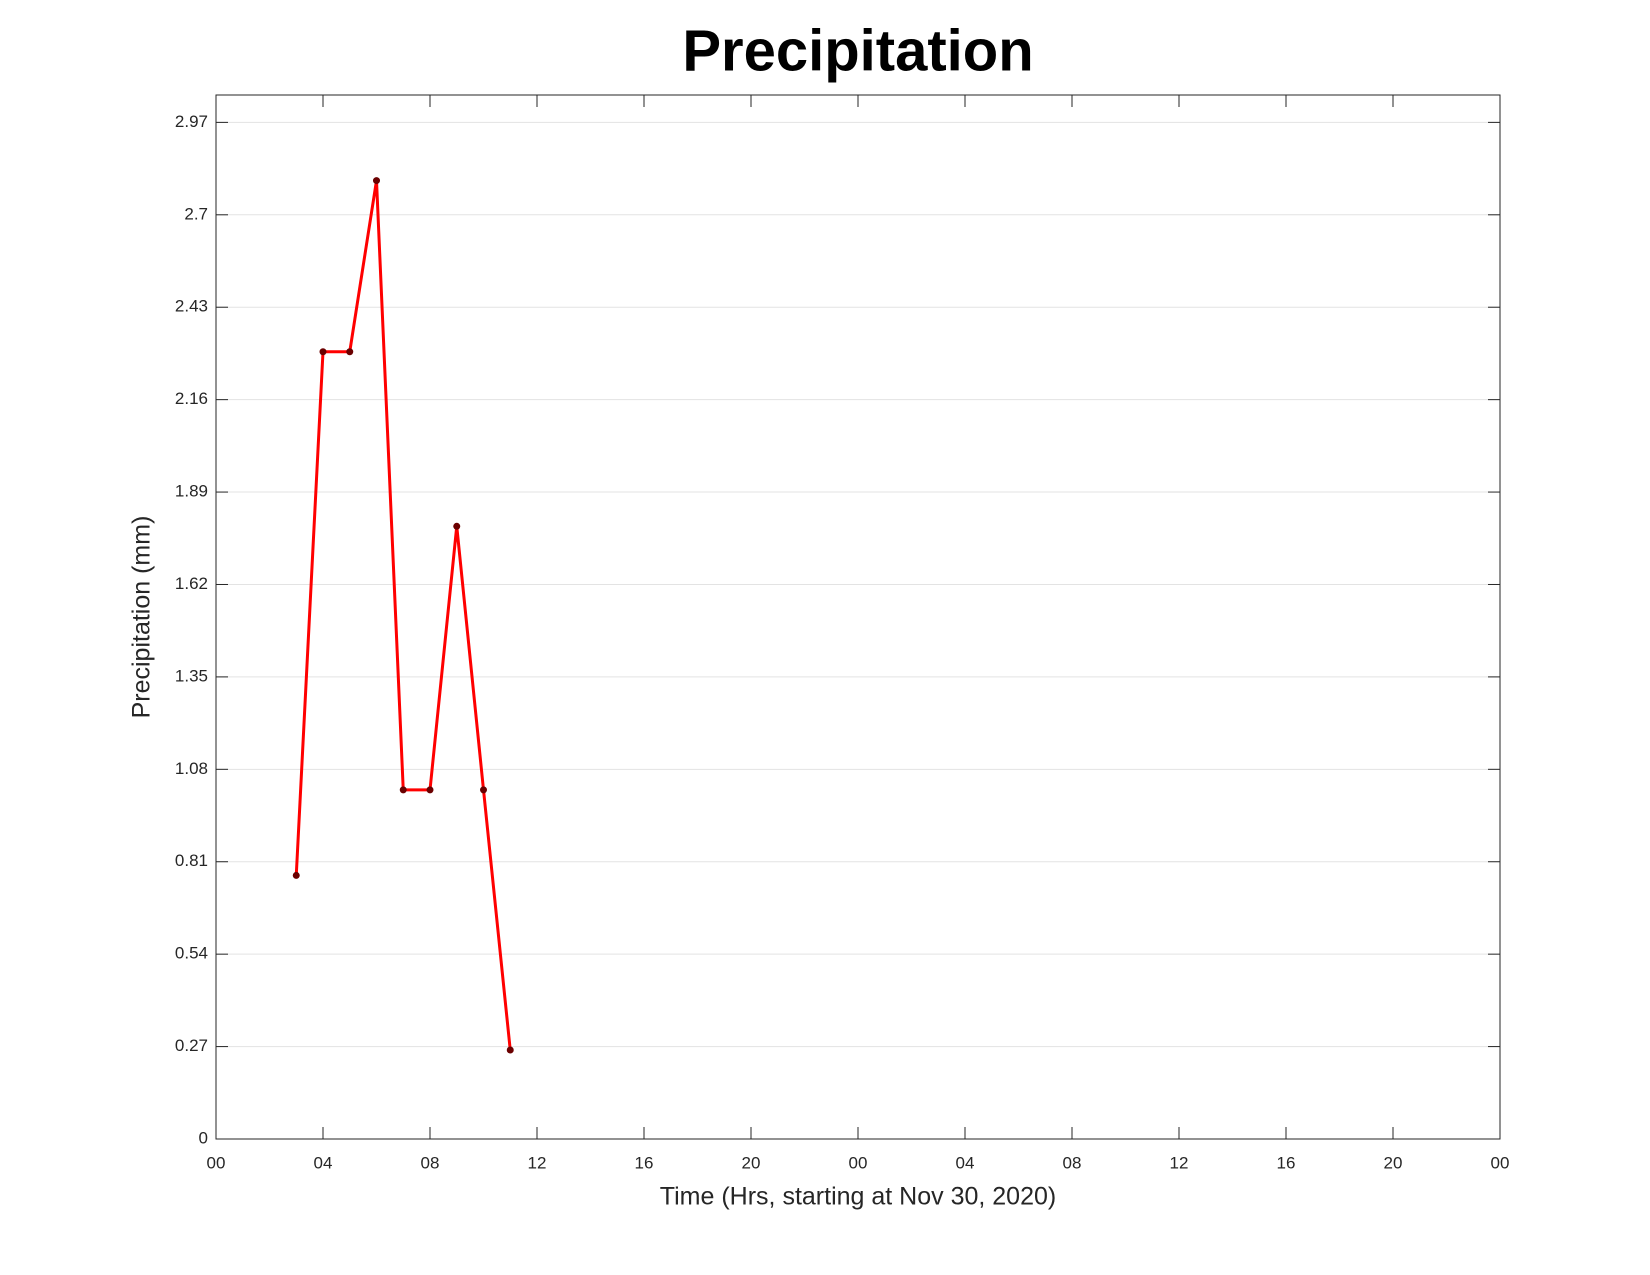  I want to click on y-axis-label: Precipitation (mm), so click(142, 617).